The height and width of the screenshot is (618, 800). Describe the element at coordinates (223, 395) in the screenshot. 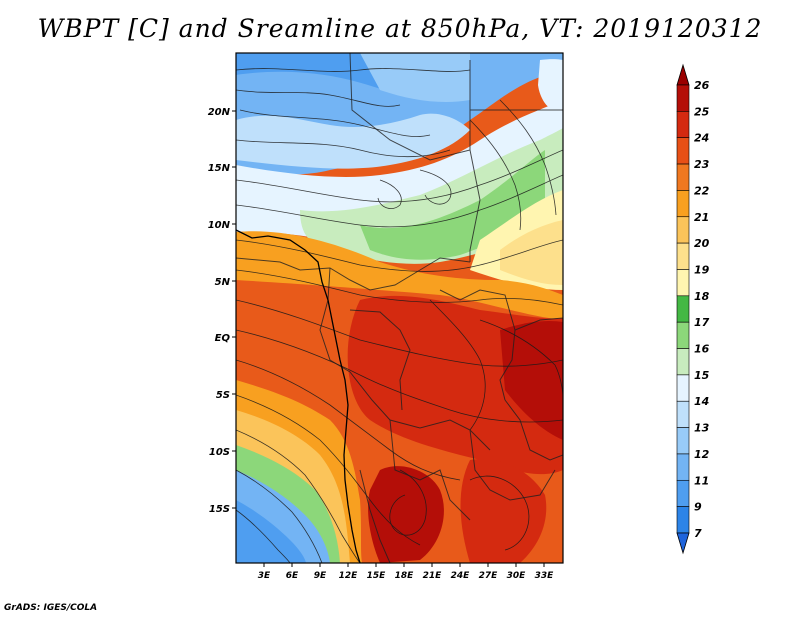

I see `lat-tick-label: 5S` at that location.